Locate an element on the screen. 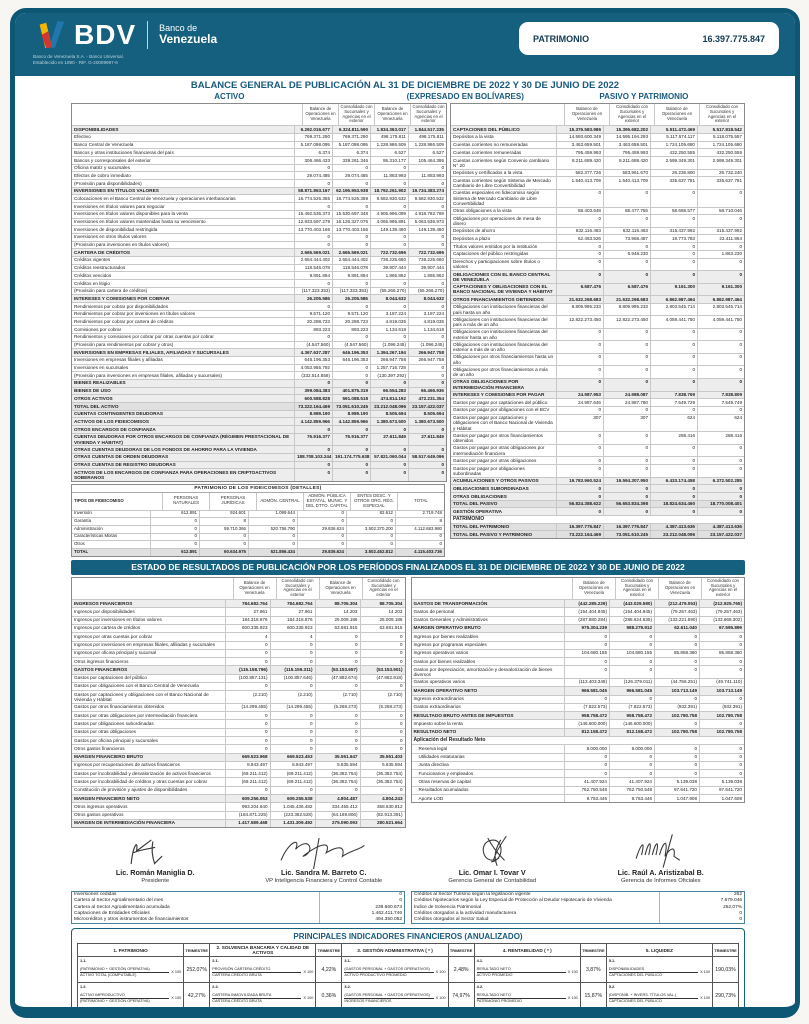  signer-name: Lic. Raúl A. Aristizabal B. is located at coordinates (660, 873).